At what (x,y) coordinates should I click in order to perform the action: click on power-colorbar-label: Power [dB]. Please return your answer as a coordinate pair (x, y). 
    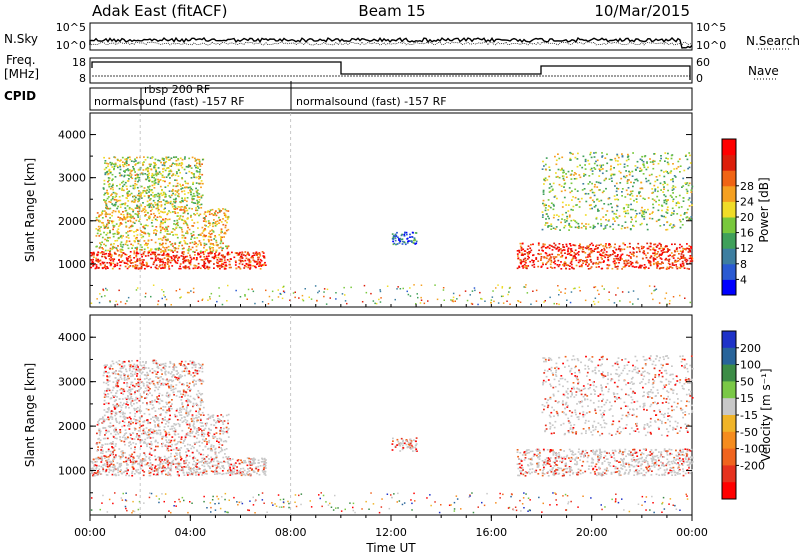
    Looking at the image, I should click on (764, 209).